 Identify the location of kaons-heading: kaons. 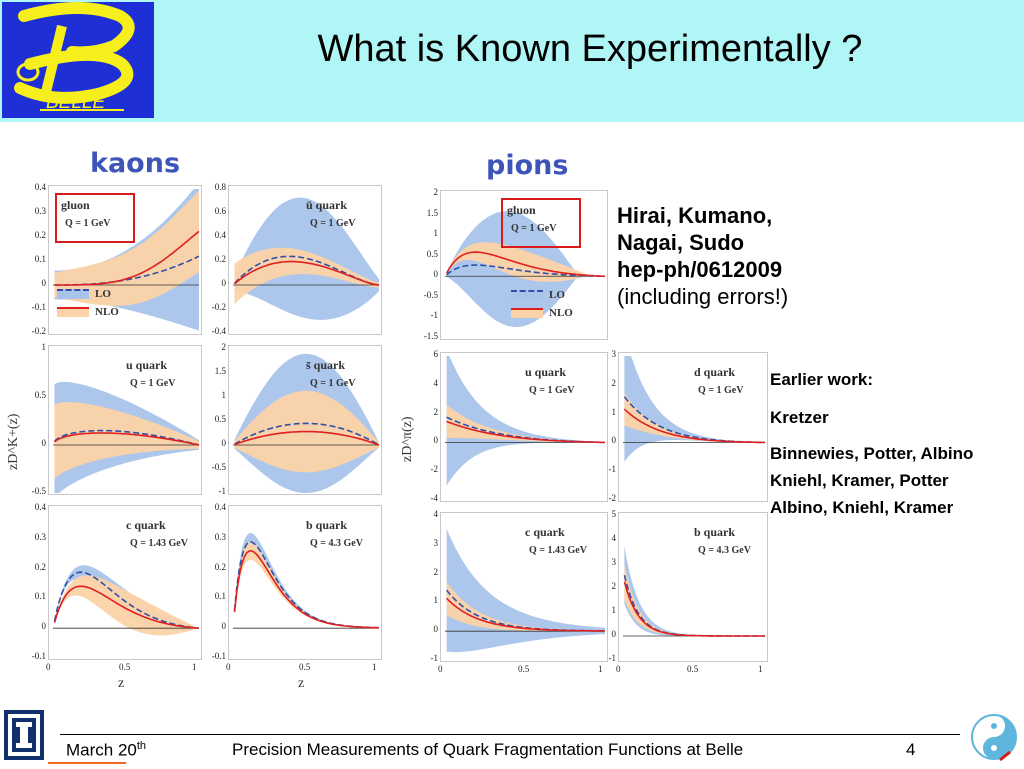
(135, 163).